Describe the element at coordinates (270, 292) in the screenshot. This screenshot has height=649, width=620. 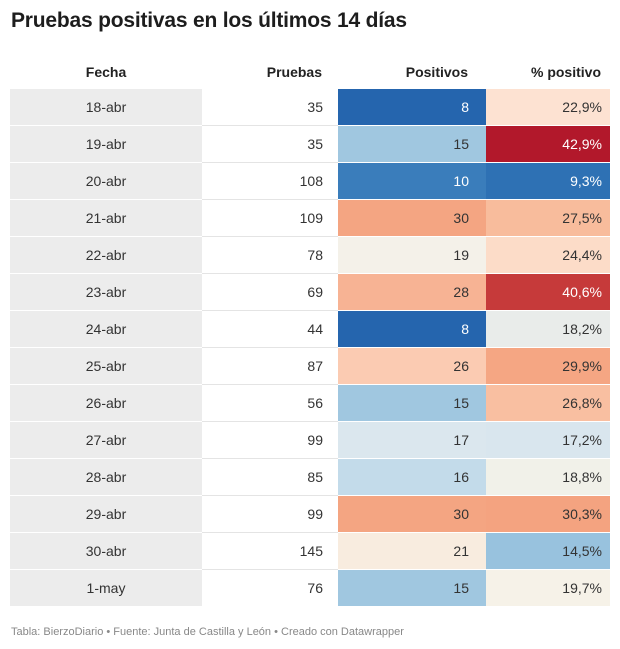
I see `cell-pruebas: 69` at that location.